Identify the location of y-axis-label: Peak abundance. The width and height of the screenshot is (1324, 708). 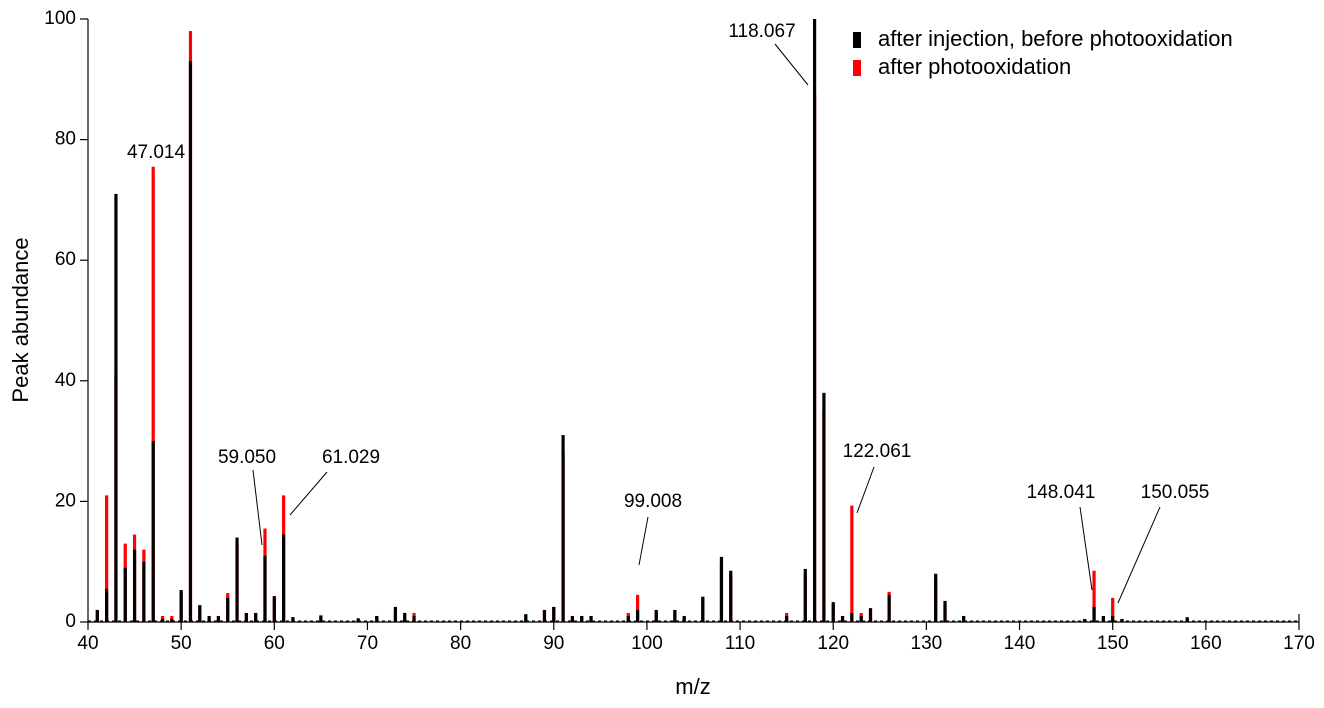
(20, 319).